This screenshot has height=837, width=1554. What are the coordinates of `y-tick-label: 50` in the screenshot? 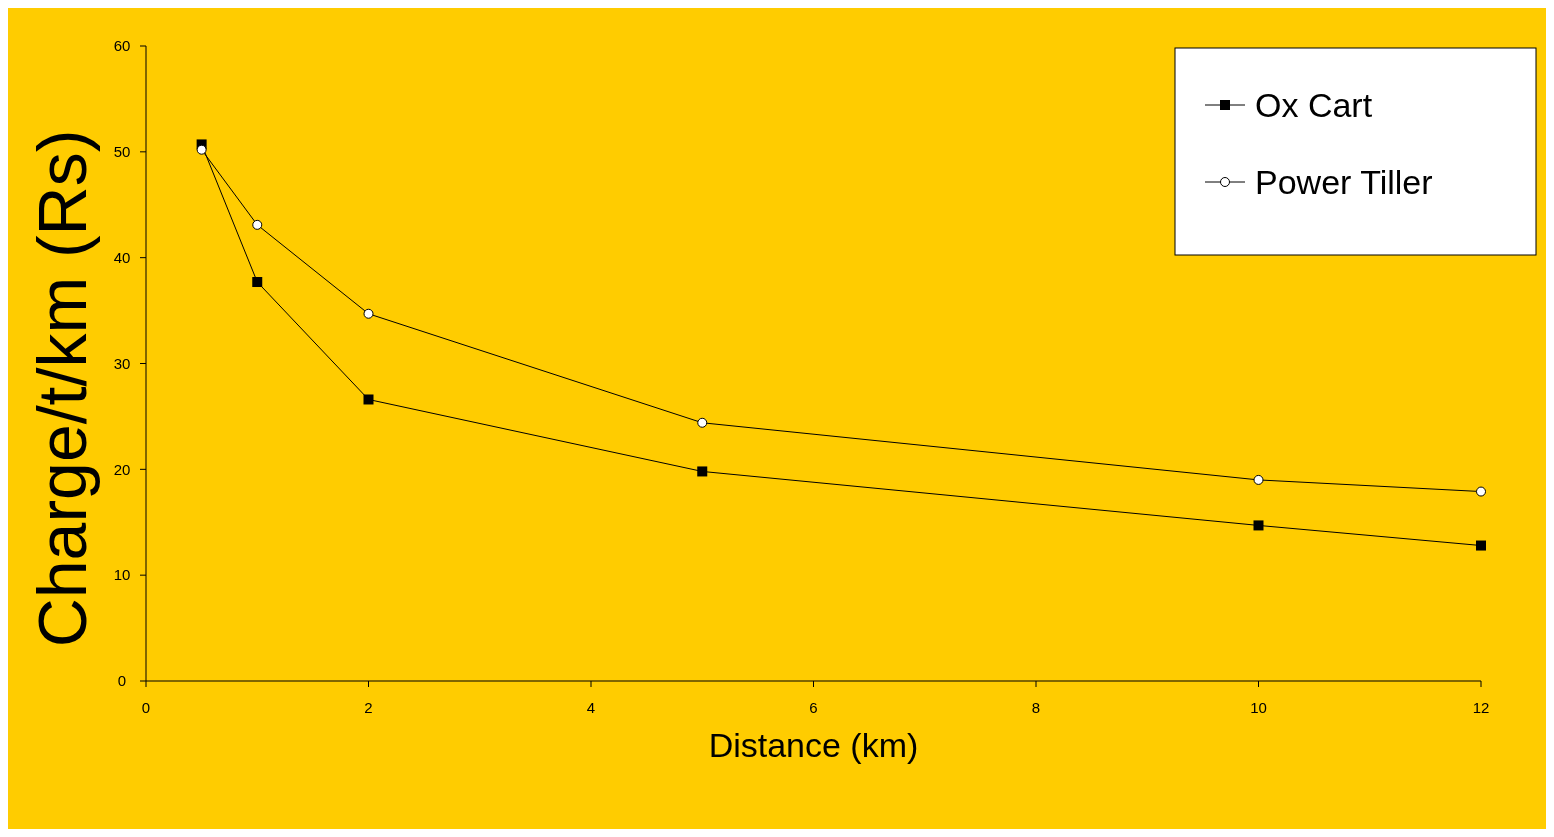 It's located at (122, 152).